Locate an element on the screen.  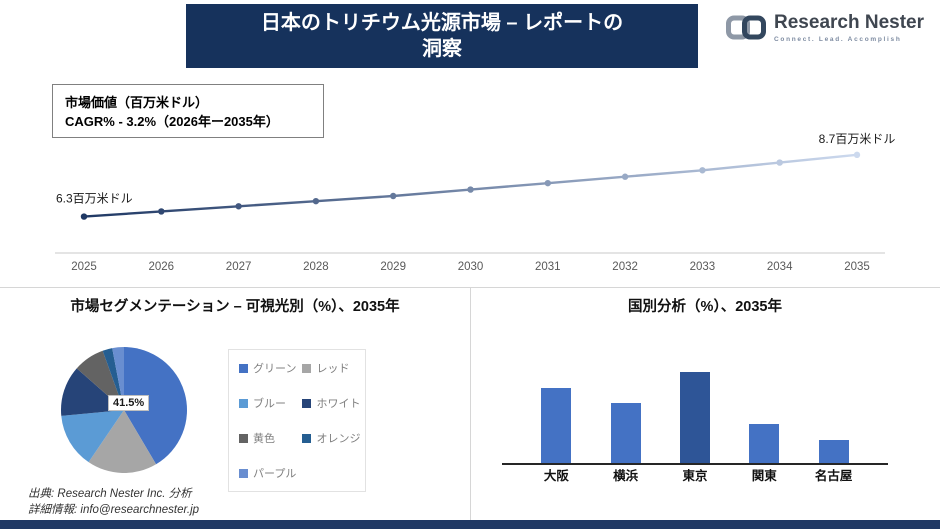
legend-label: 黄色 is located at coordinates (264, 439).